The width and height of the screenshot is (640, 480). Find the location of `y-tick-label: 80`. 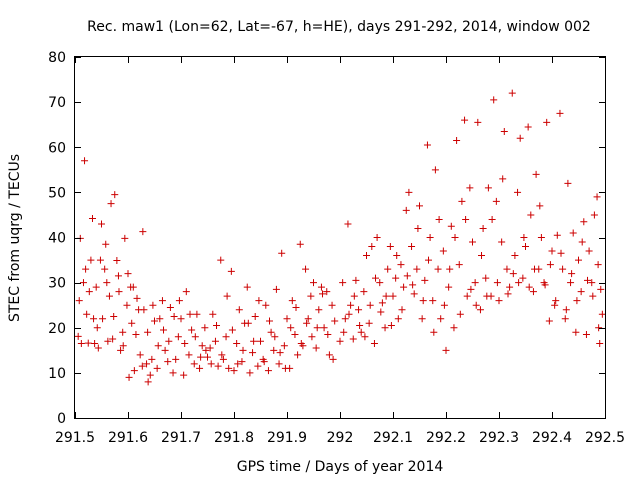

y-tick-label: 80 is located at coordinates (57, 58).